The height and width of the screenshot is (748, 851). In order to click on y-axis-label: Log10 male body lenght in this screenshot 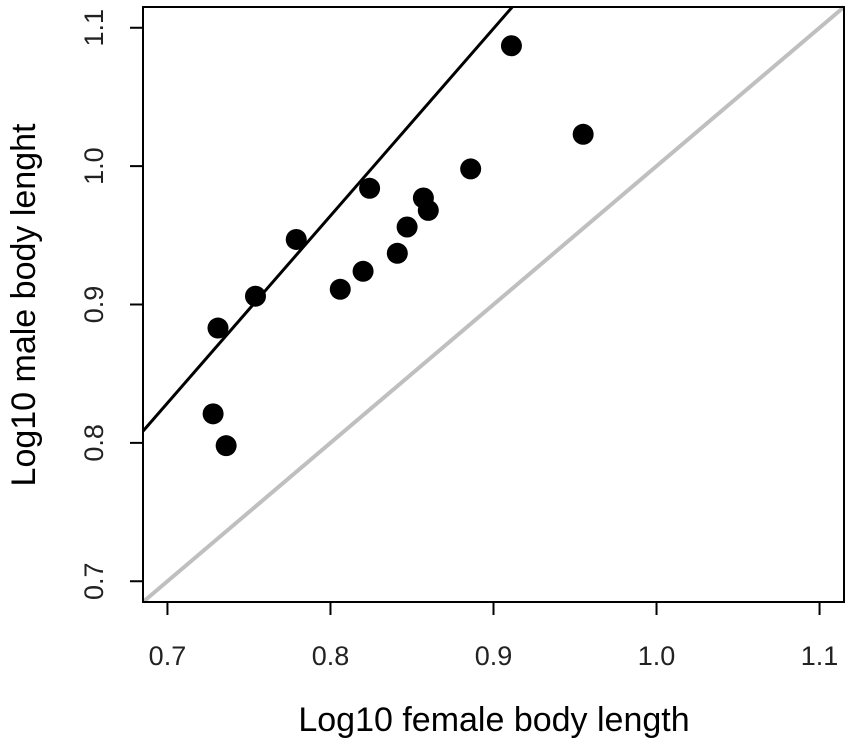, I will do `click(24, 304)`.